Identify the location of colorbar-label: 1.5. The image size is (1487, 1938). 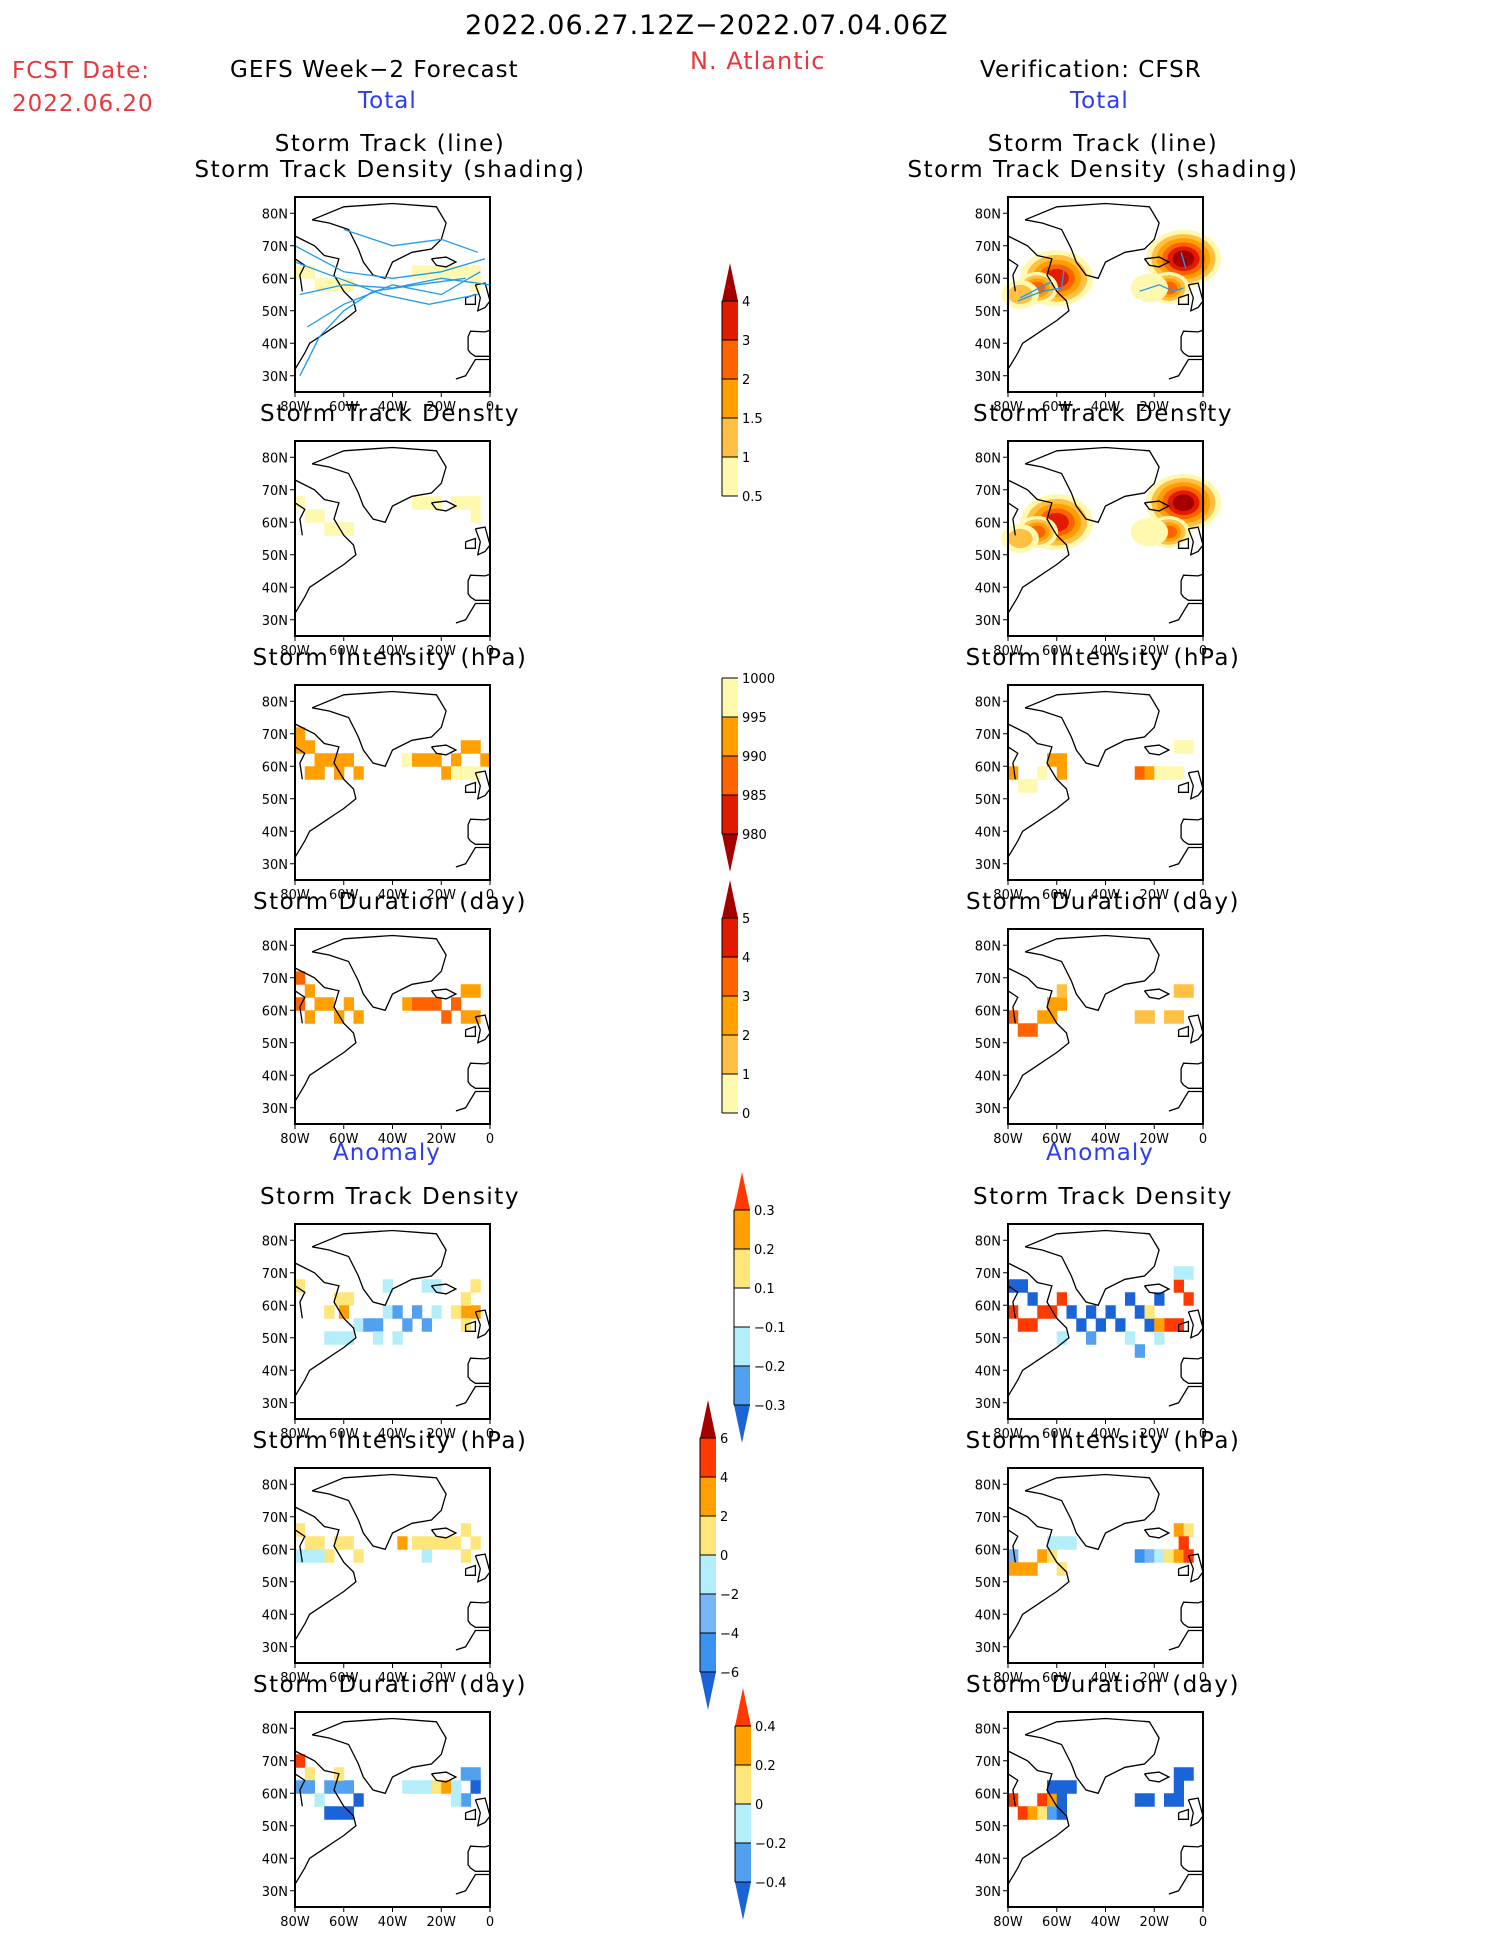
(752, 419).